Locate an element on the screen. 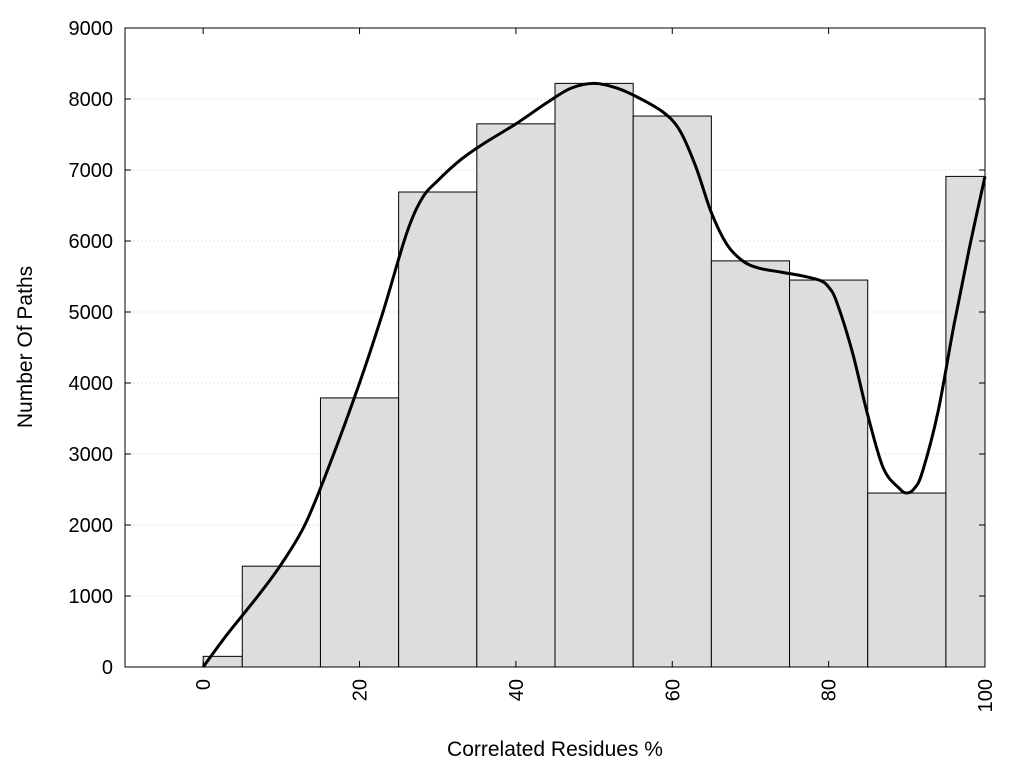 The image size is (1024, 768). y-axis-label: Number Of Paths is located at coordinates (25, 347).